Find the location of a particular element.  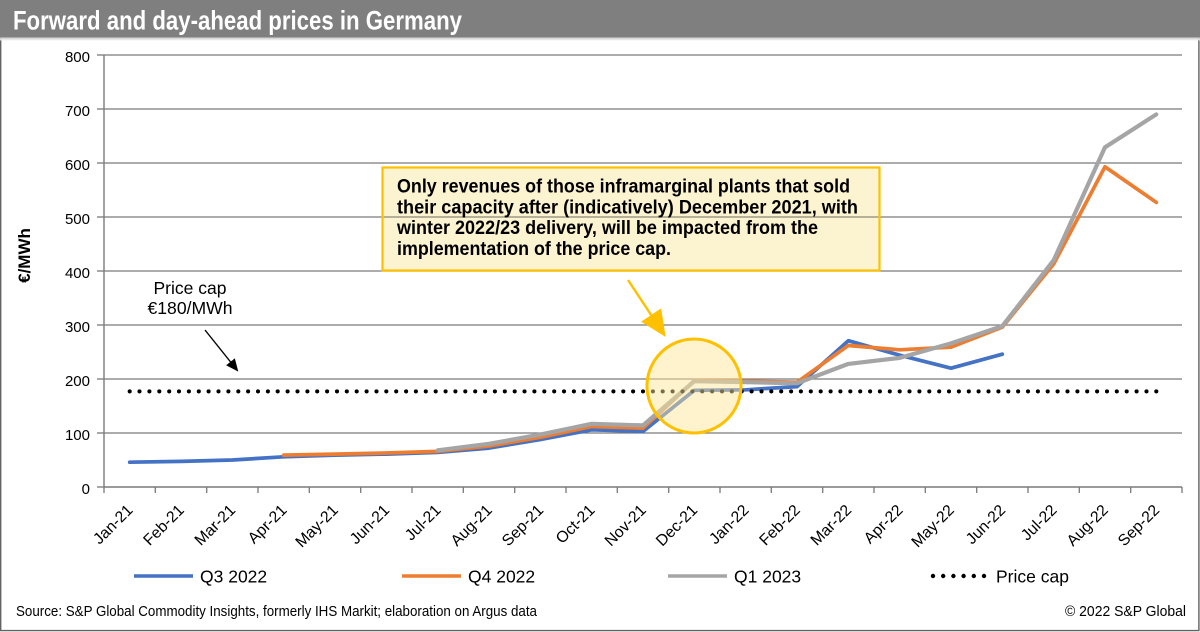

svg-text: Q4 2022 is located at coordinates (501, 577).